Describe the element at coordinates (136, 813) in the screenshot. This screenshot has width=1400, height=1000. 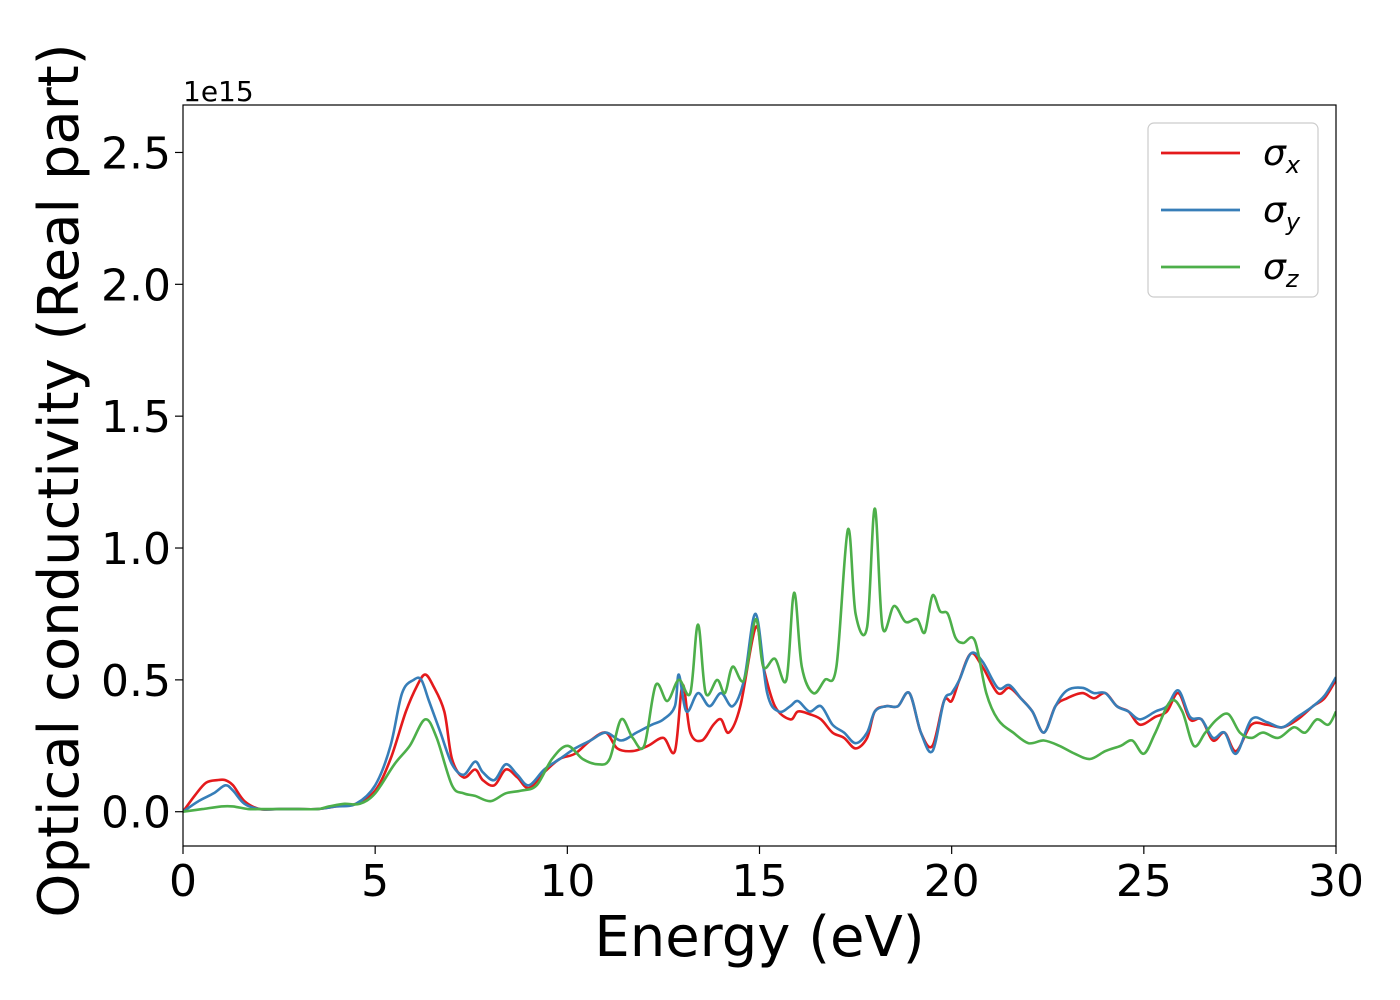
I see `y-tick-label: 0.0` at that location.